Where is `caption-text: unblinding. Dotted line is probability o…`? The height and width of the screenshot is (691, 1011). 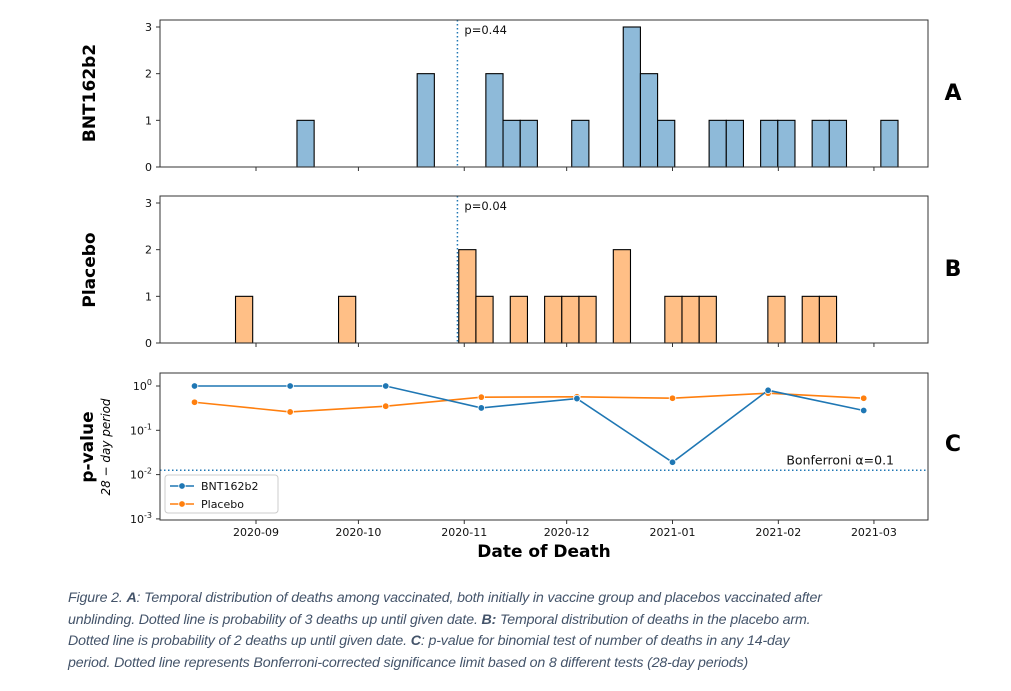
caption-text: unblinding. Dotted line is probability o… is located at coordinates (275, 619).